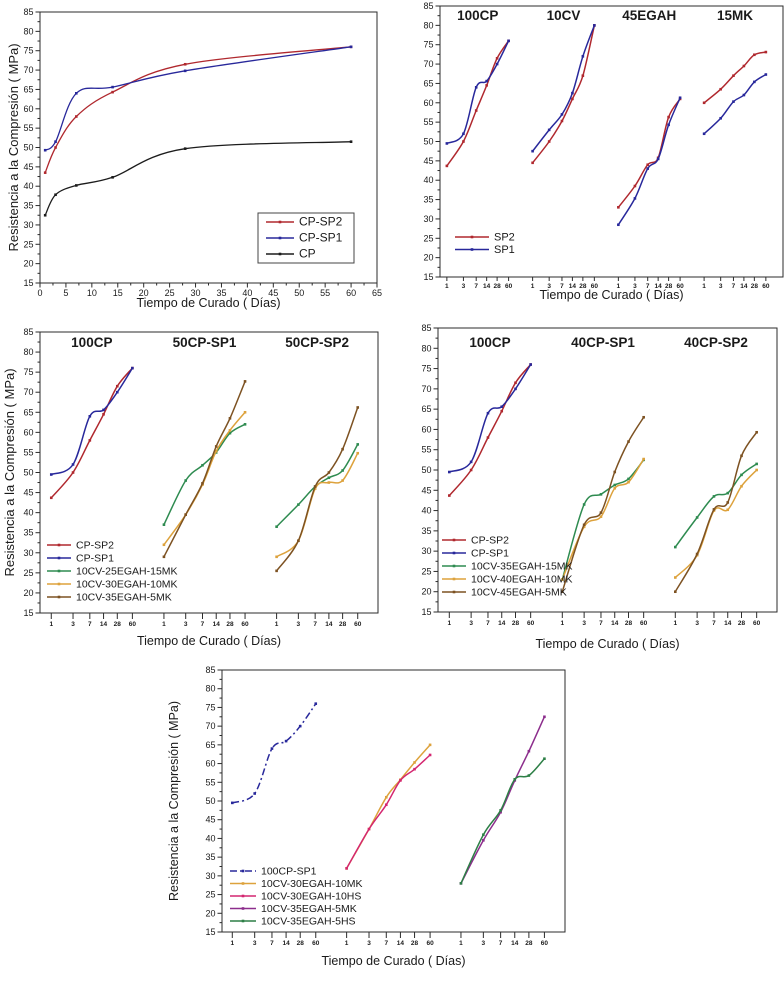  What do you see at coordinates (428, 64) in the screenshot?
I see `svg-text: 70` at bounding box center [428, 64].